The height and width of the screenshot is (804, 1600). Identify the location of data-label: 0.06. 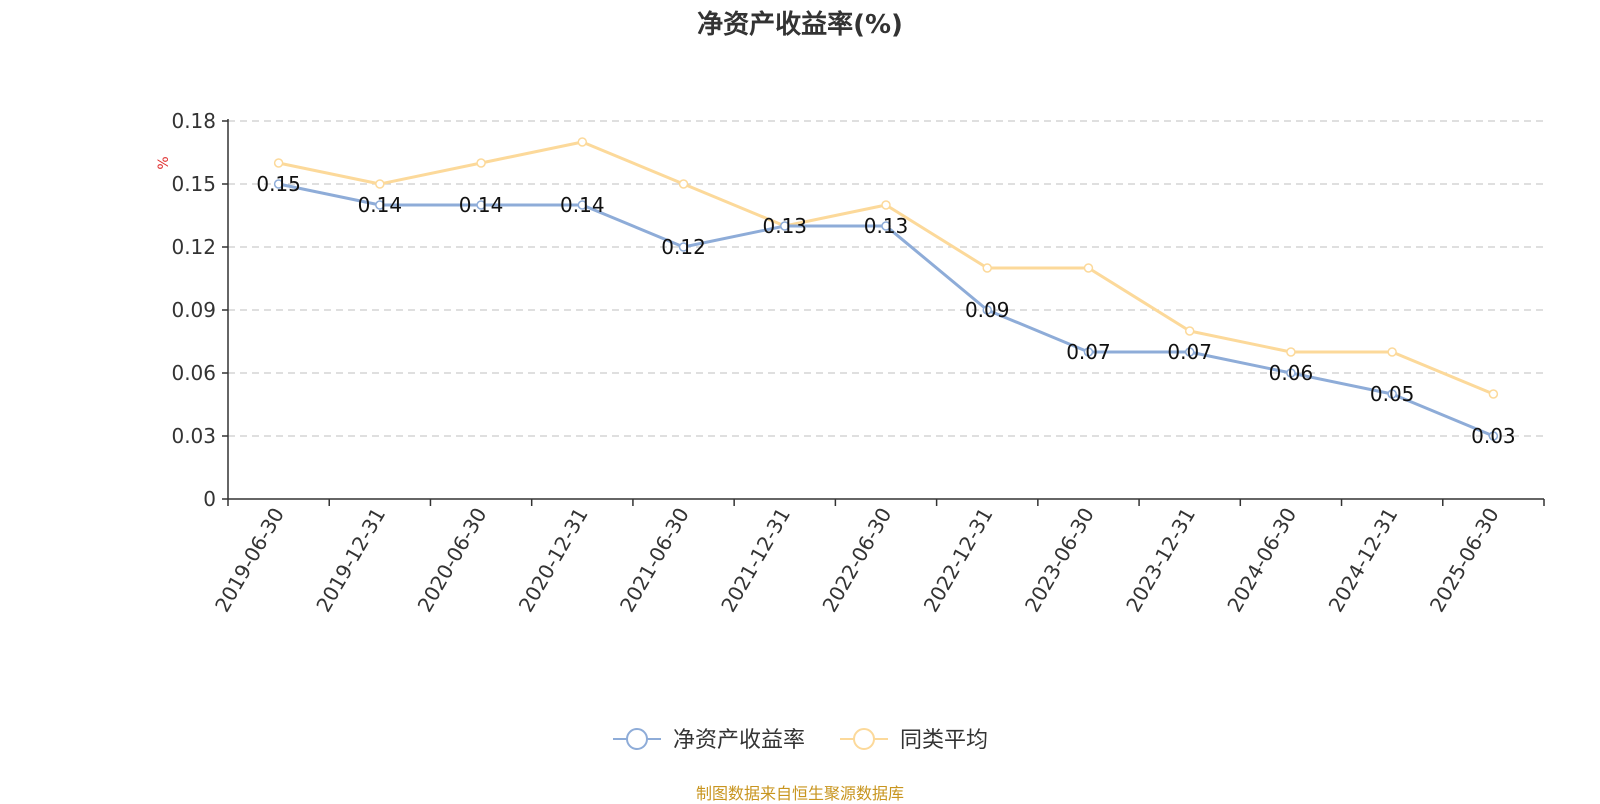
(1291, 373).